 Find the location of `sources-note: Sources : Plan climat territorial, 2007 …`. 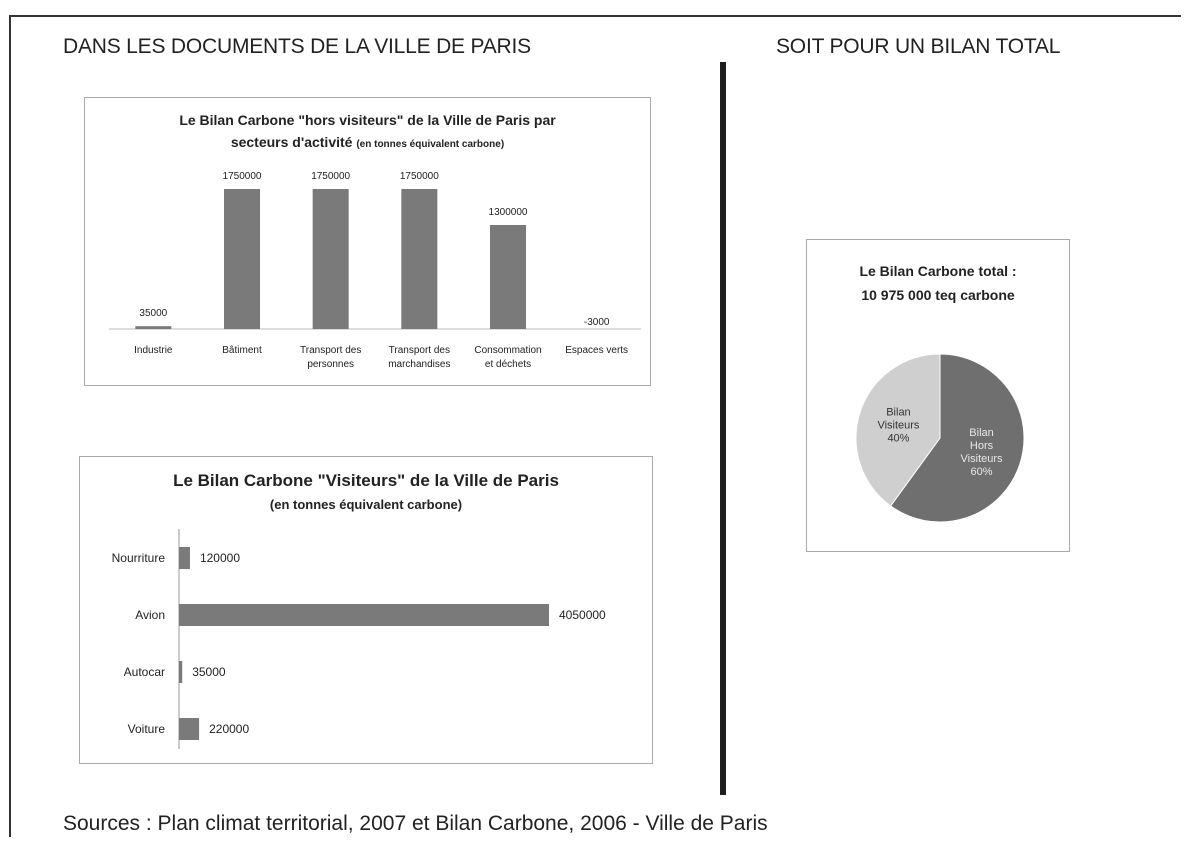

sources-note: Sources : Plan climat territorial, 2007 … is located at coordinates (415, 823).